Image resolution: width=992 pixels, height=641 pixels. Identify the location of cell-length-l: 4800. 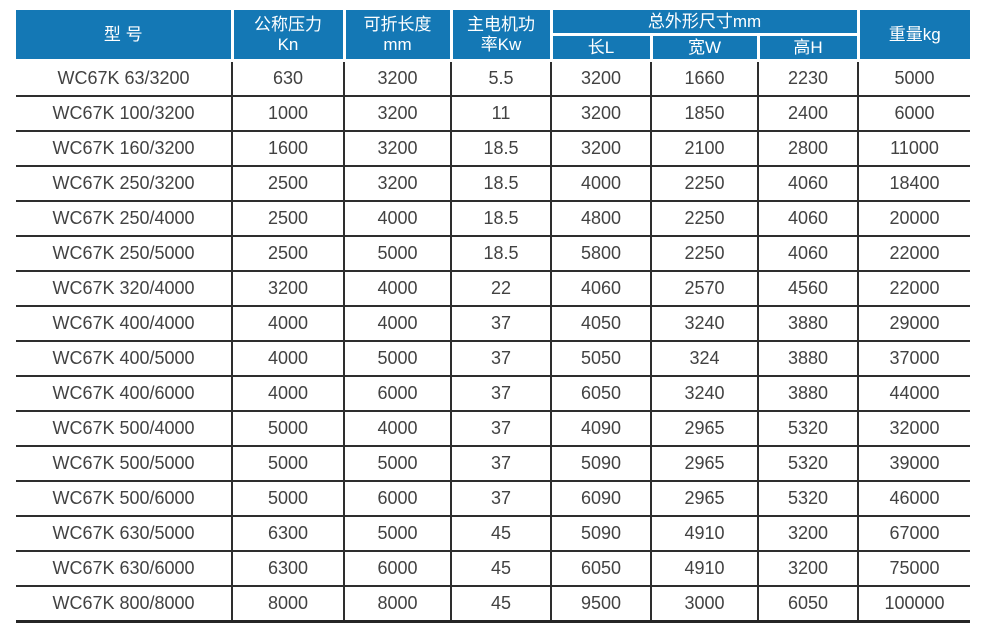
(600, 219).